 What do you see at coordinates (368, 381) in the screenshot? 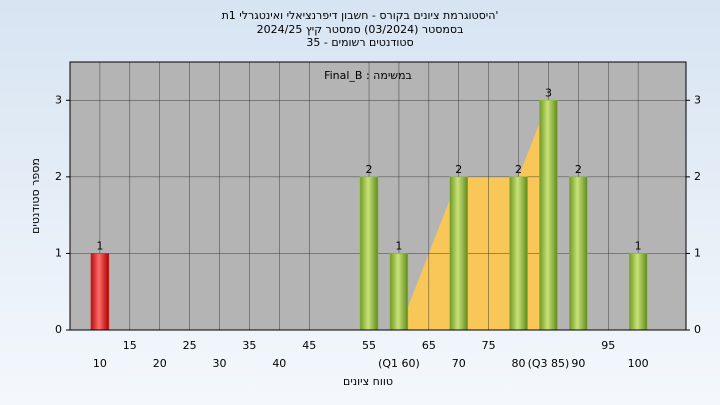
I see `x-axis-label: טווח ציונים` at bounding box center [368, 381].